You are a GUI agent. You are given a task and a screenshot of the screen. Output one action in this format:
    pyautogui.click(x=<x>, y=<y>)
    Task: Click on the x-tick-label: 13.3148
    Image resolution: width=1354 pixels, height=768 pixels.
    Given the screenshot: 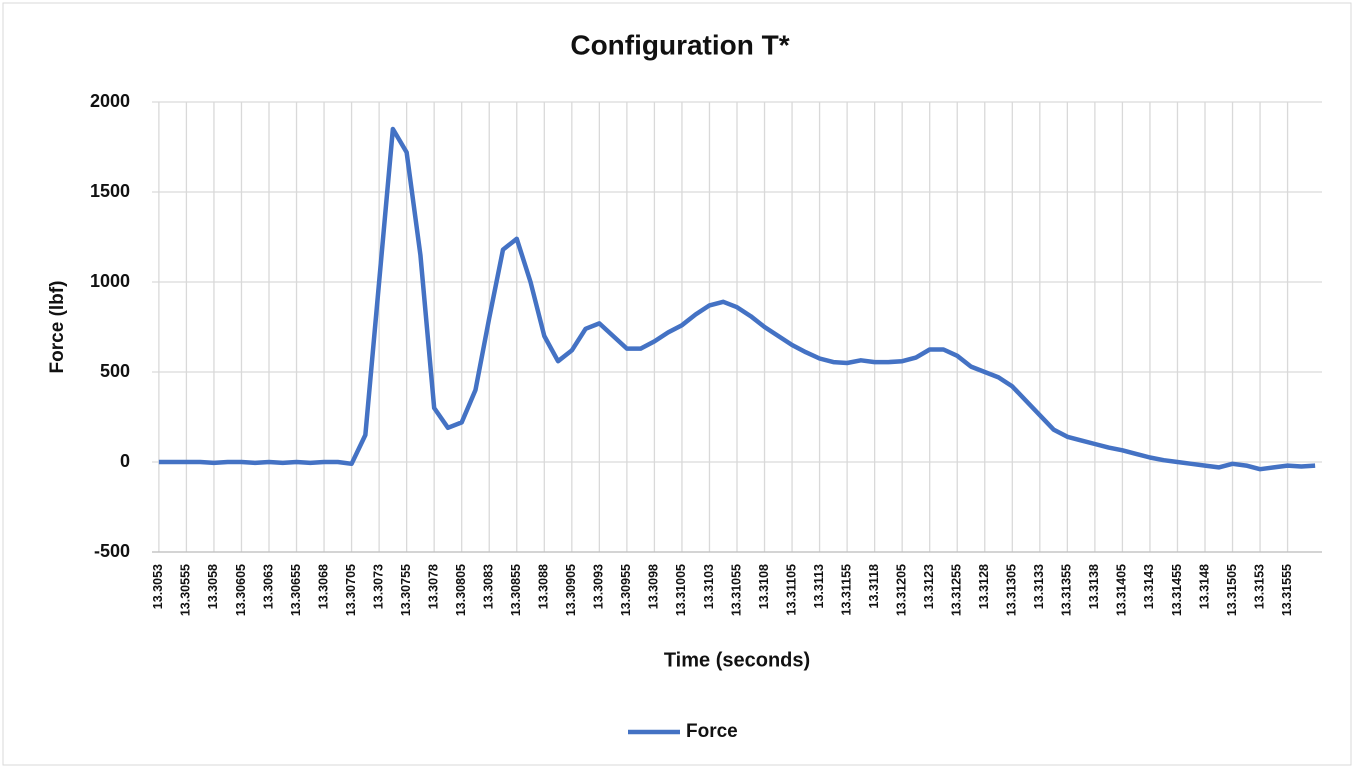 What is the action you would take?
    pyautogui.click(x=1204, y=586)
    